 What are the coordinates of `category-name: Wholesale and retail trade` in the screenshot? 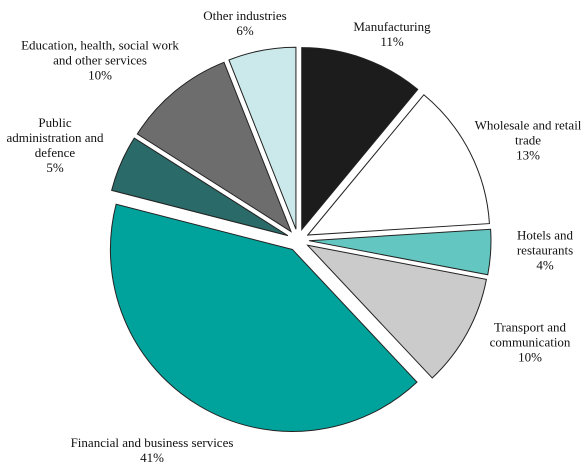 It's located at (528, 132).